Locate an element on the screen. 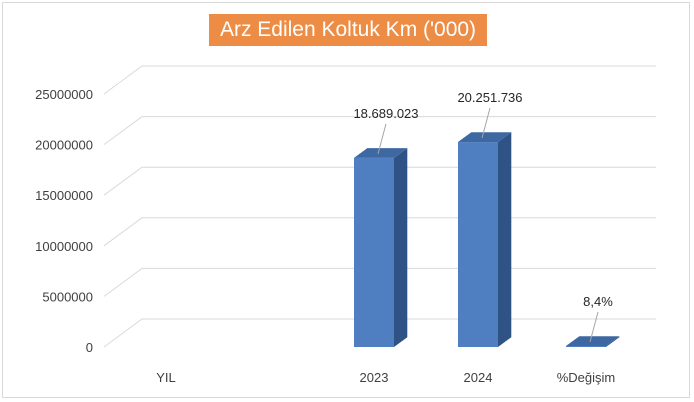  x-tick-label: 2024 is located at coordinates (478, 377).